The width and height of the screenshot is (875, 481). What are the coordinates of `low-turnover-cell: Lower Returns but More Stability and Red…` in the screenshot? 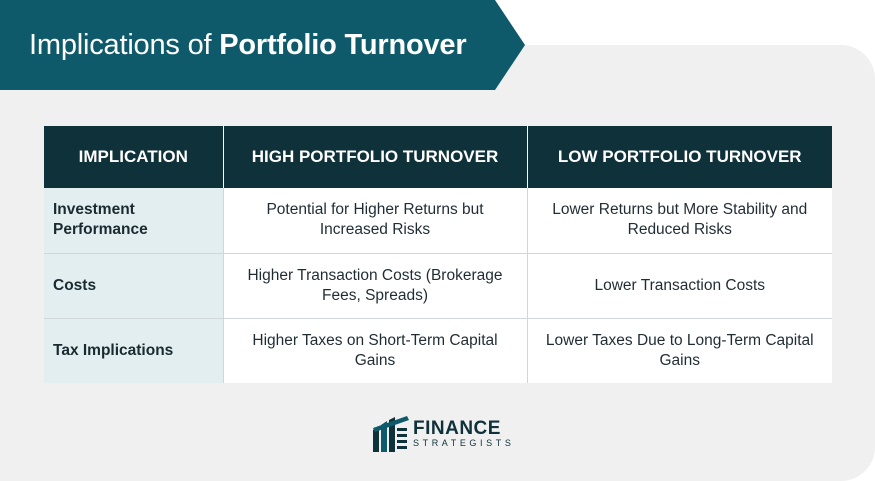 It's located at (679, 220).